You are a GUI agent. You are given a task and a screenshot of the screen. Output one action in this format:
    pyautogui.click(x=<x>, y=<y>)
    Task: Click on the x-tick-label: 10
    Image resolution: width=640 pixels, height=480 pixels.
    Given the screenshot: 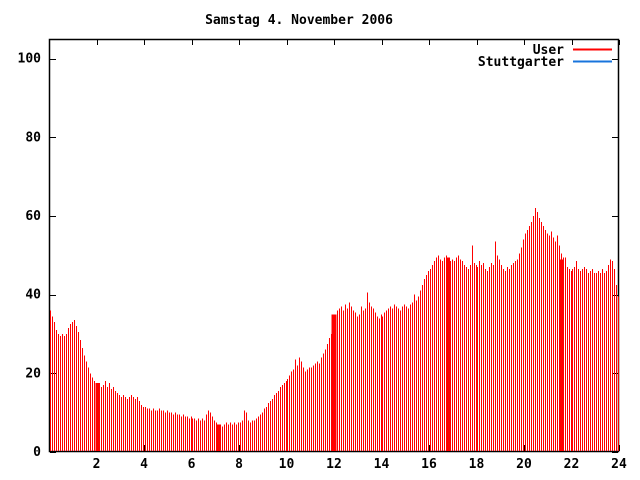 What is the action you would take?
    pyautogui.click(x=287, y=464)
    